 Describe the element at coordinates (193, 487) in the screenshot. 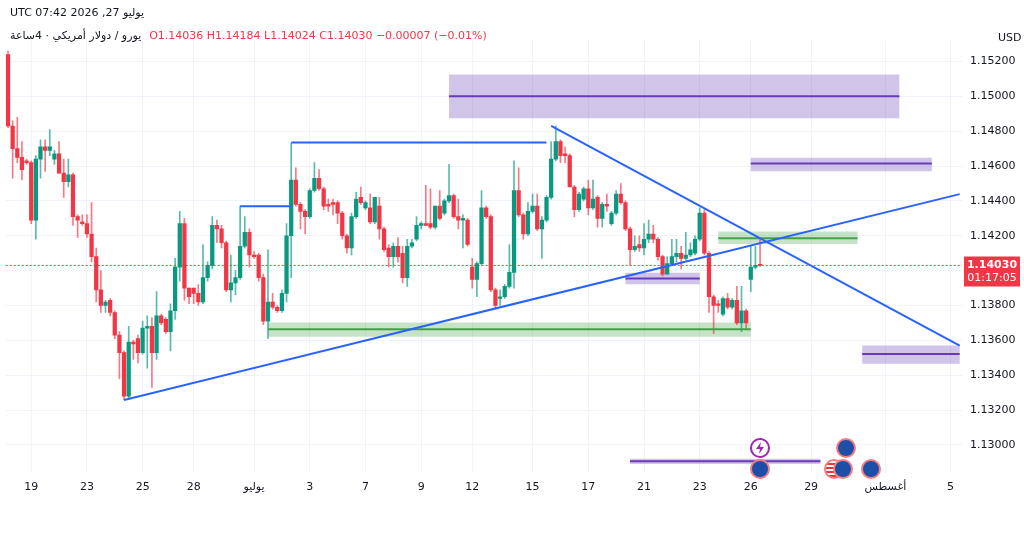

I see `x-tick-label: 28` at that location.